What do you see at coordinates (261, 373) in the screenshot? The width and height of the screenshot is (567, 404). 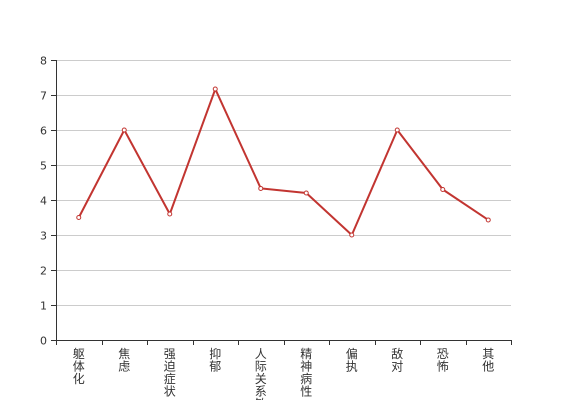 I see `x-tick-label: 人际关系敏感` at bounding box center [261, 373].